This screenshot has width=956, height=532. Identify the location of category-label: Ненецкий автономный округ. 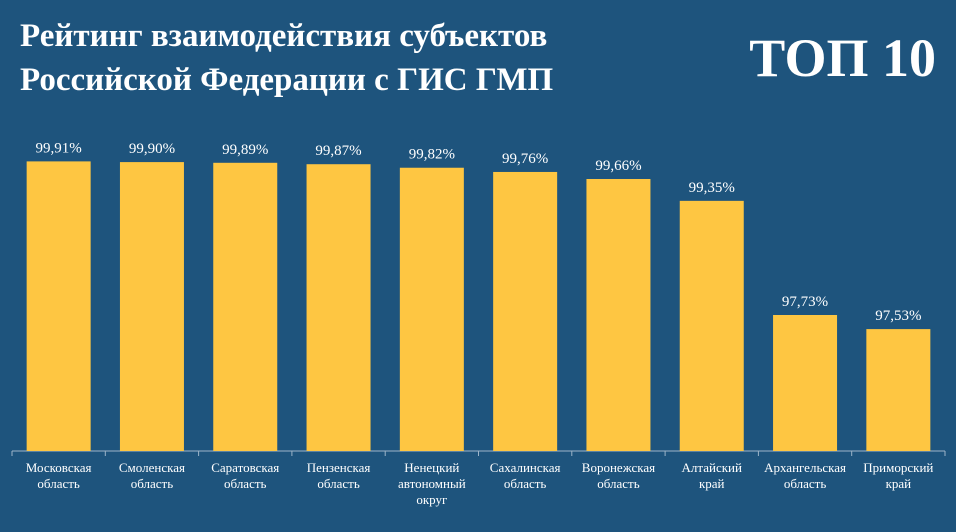
(432, 483).